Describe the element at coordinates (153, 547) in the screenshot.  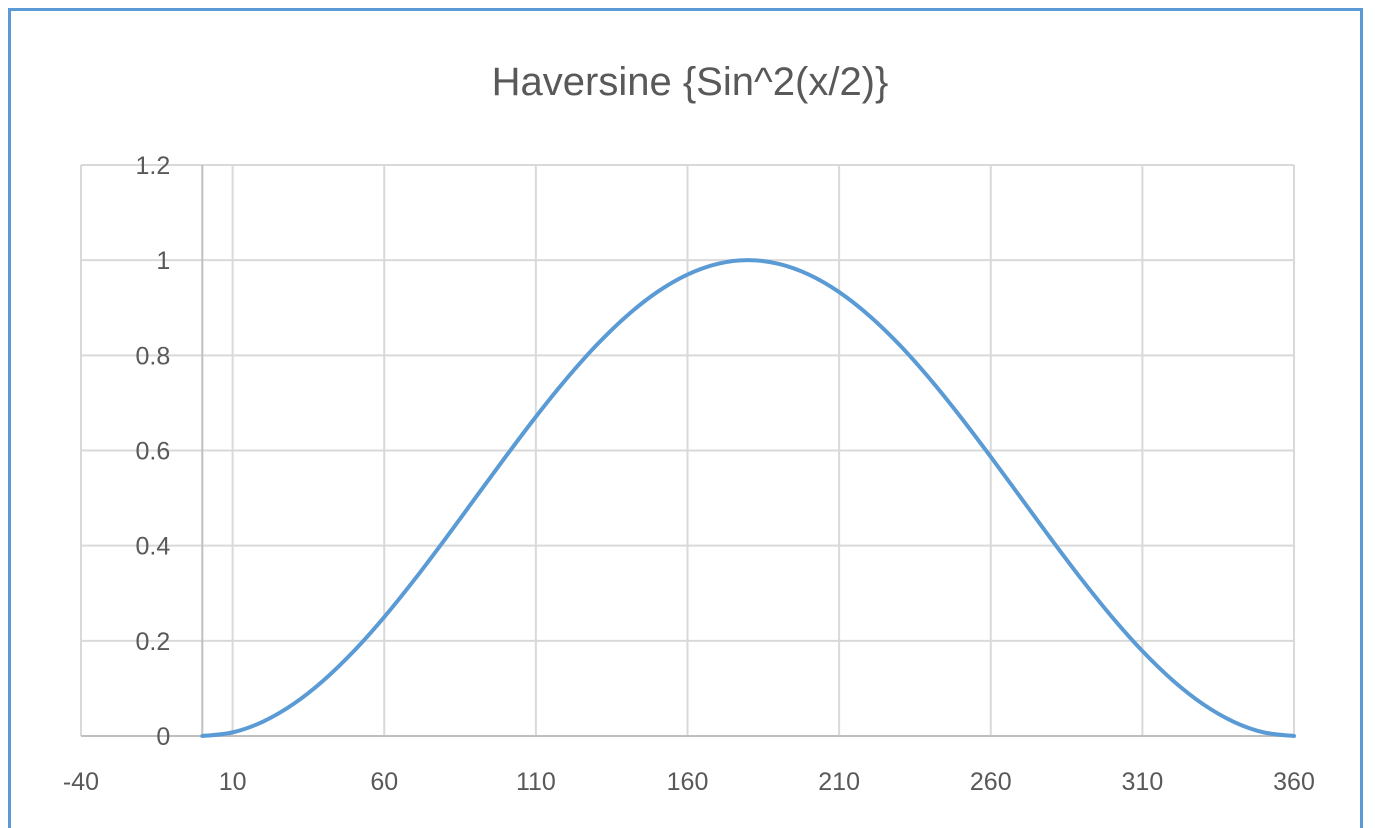
I see `y-tick-label: 0.4` at that location.